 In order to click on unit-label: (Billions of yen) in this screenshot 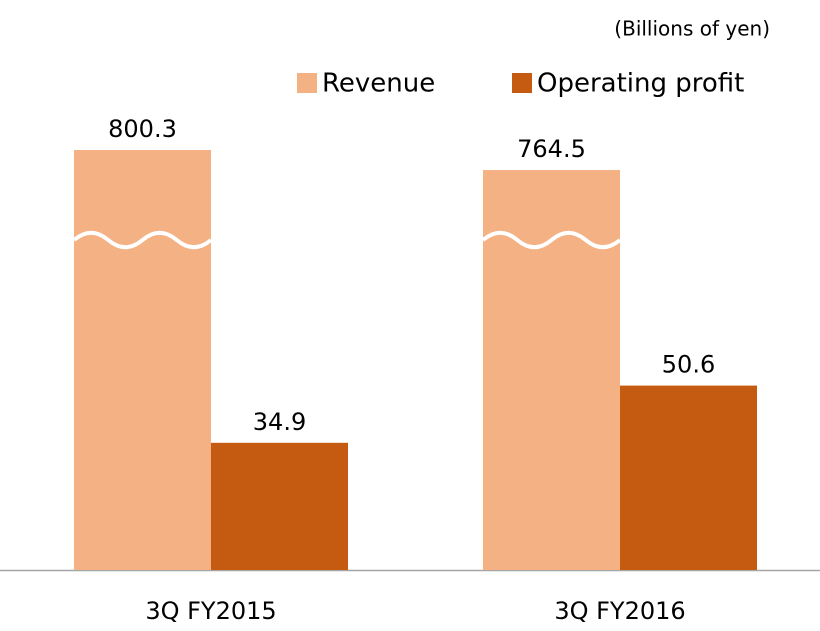, I will do `click(692, 29)`.